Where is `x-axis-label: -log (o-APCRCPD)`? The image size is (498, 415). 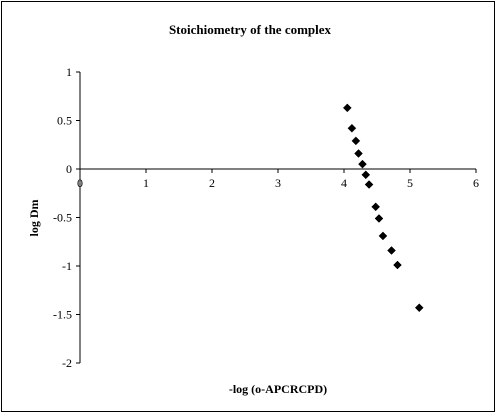
x-axis-label: -log (o-APCRCPD) is located at coordinates (278, 389).